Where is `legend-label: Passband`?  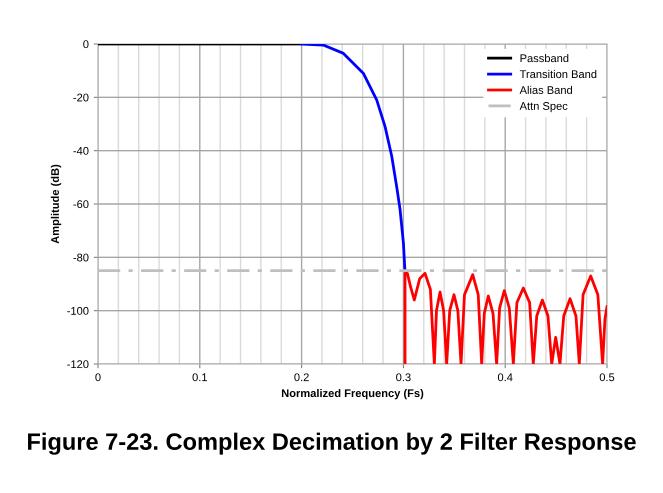 legend-label: Passband is located at coordinates (544, 58).